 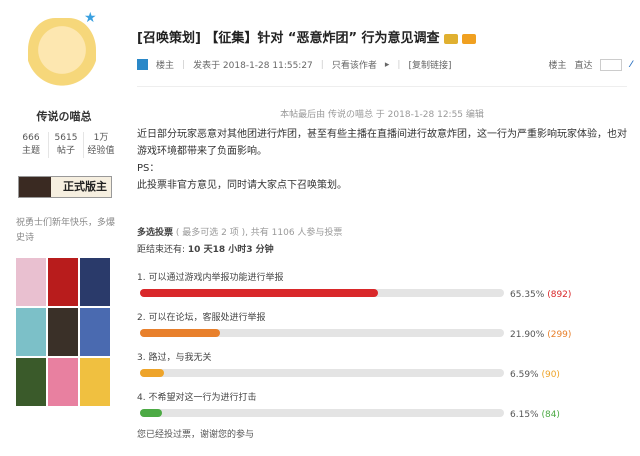 What do you see at coordinates (165, 66) in the screenshot?
I see `author-label: 楼主` at bounding box center [165, 66].